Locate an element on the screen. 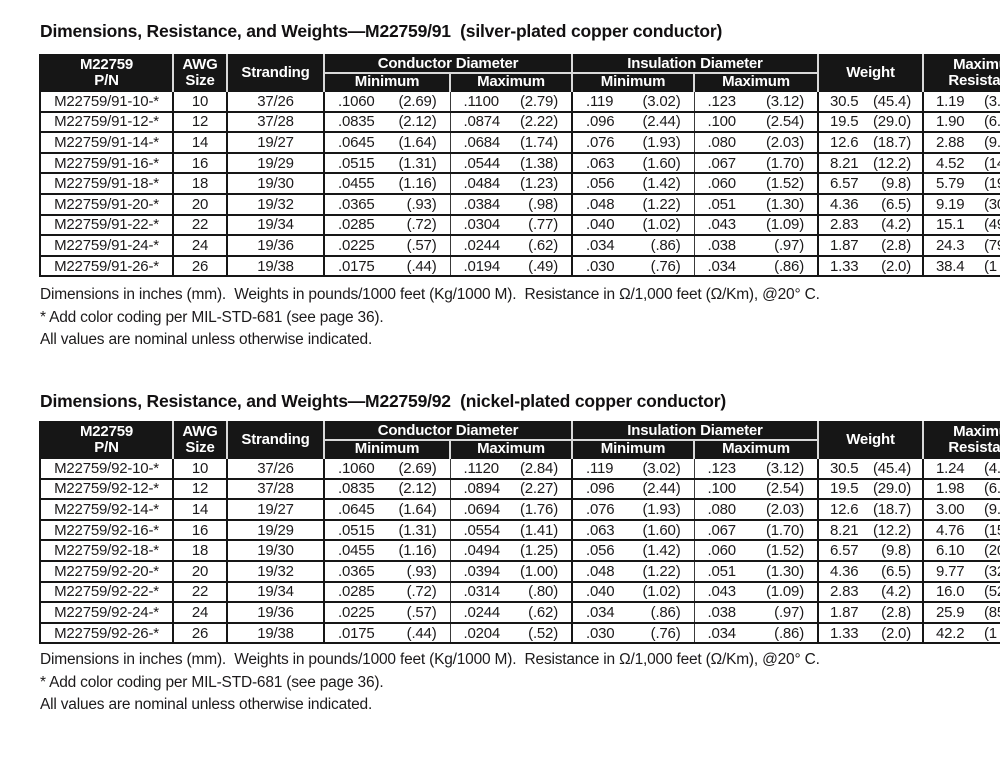 The image size is (1005, 776). mm-value: (1.31) is located at coordinates (417, 163).